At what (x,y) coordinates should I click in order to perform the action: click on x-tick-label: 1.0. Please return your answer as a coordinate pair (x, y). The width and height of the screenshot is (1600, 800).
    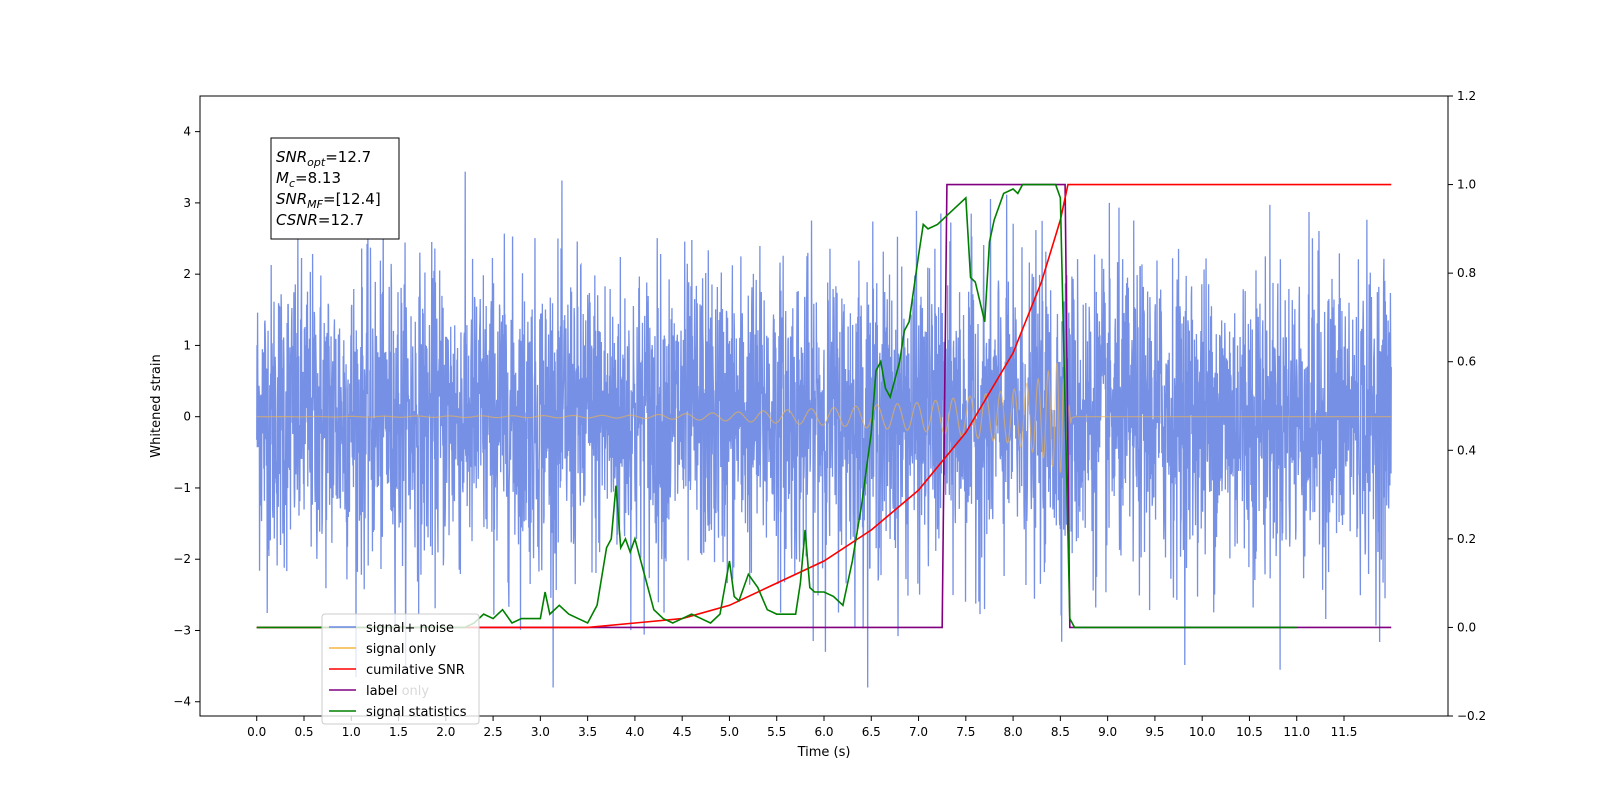
    Looking at the image, I should click on (351, 732).